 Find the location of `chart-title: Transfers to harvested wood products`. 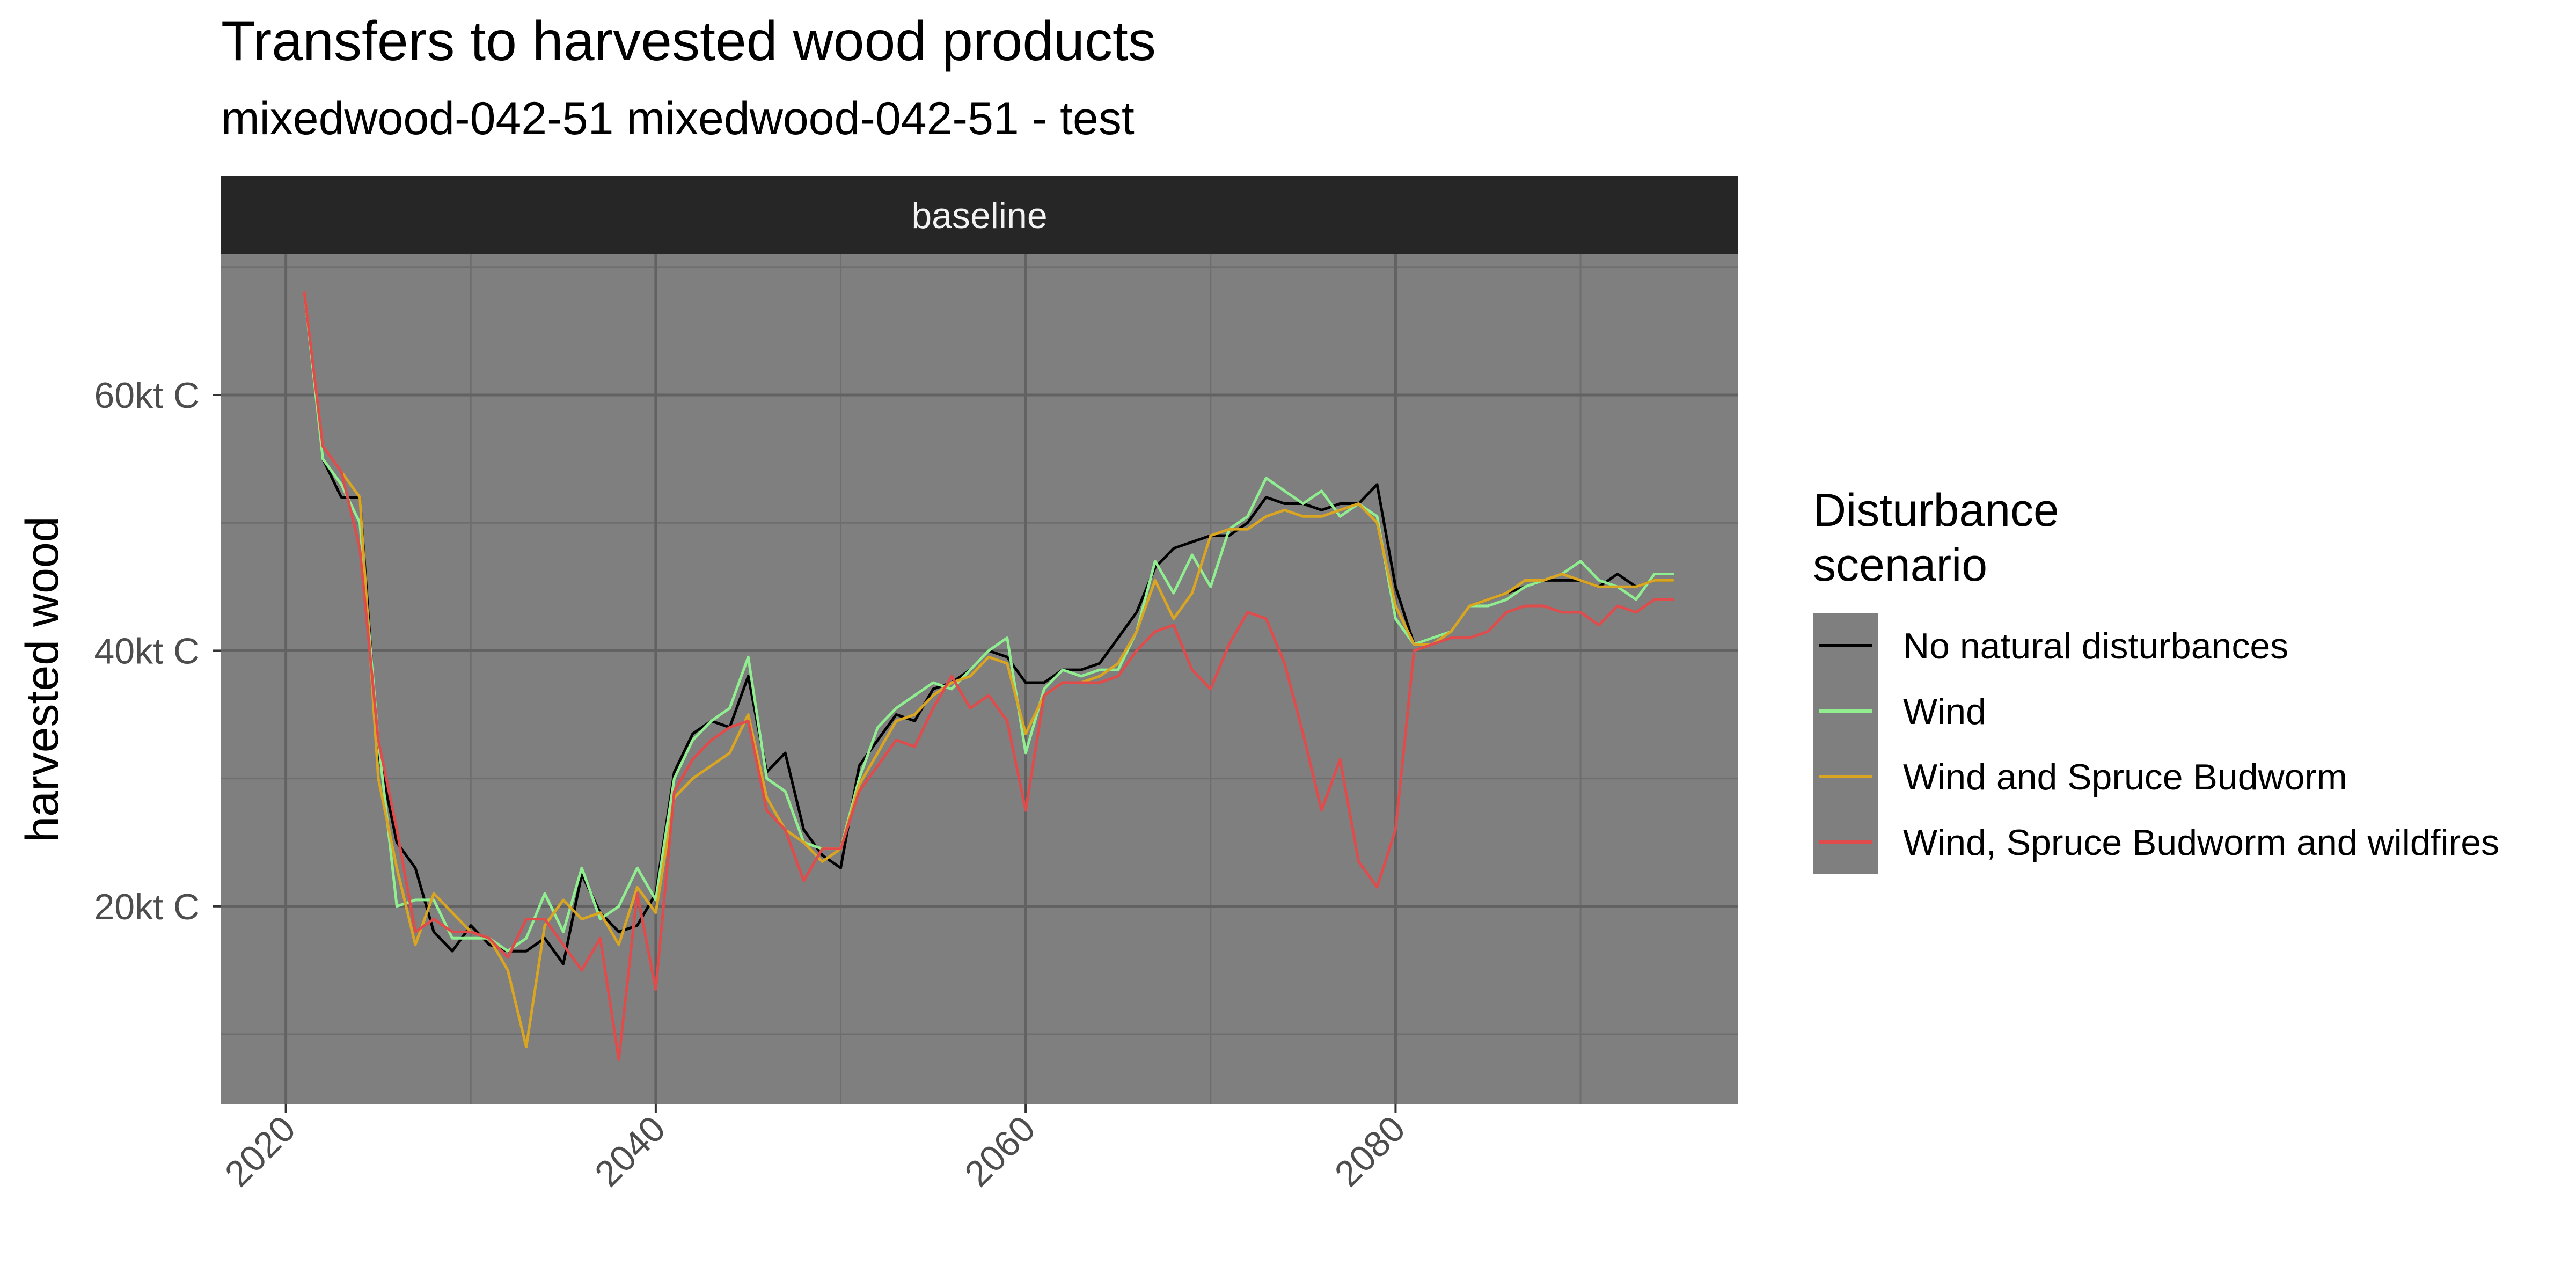

chart-title: Transfers to harvested wood products is located at coordinates (688, 41).